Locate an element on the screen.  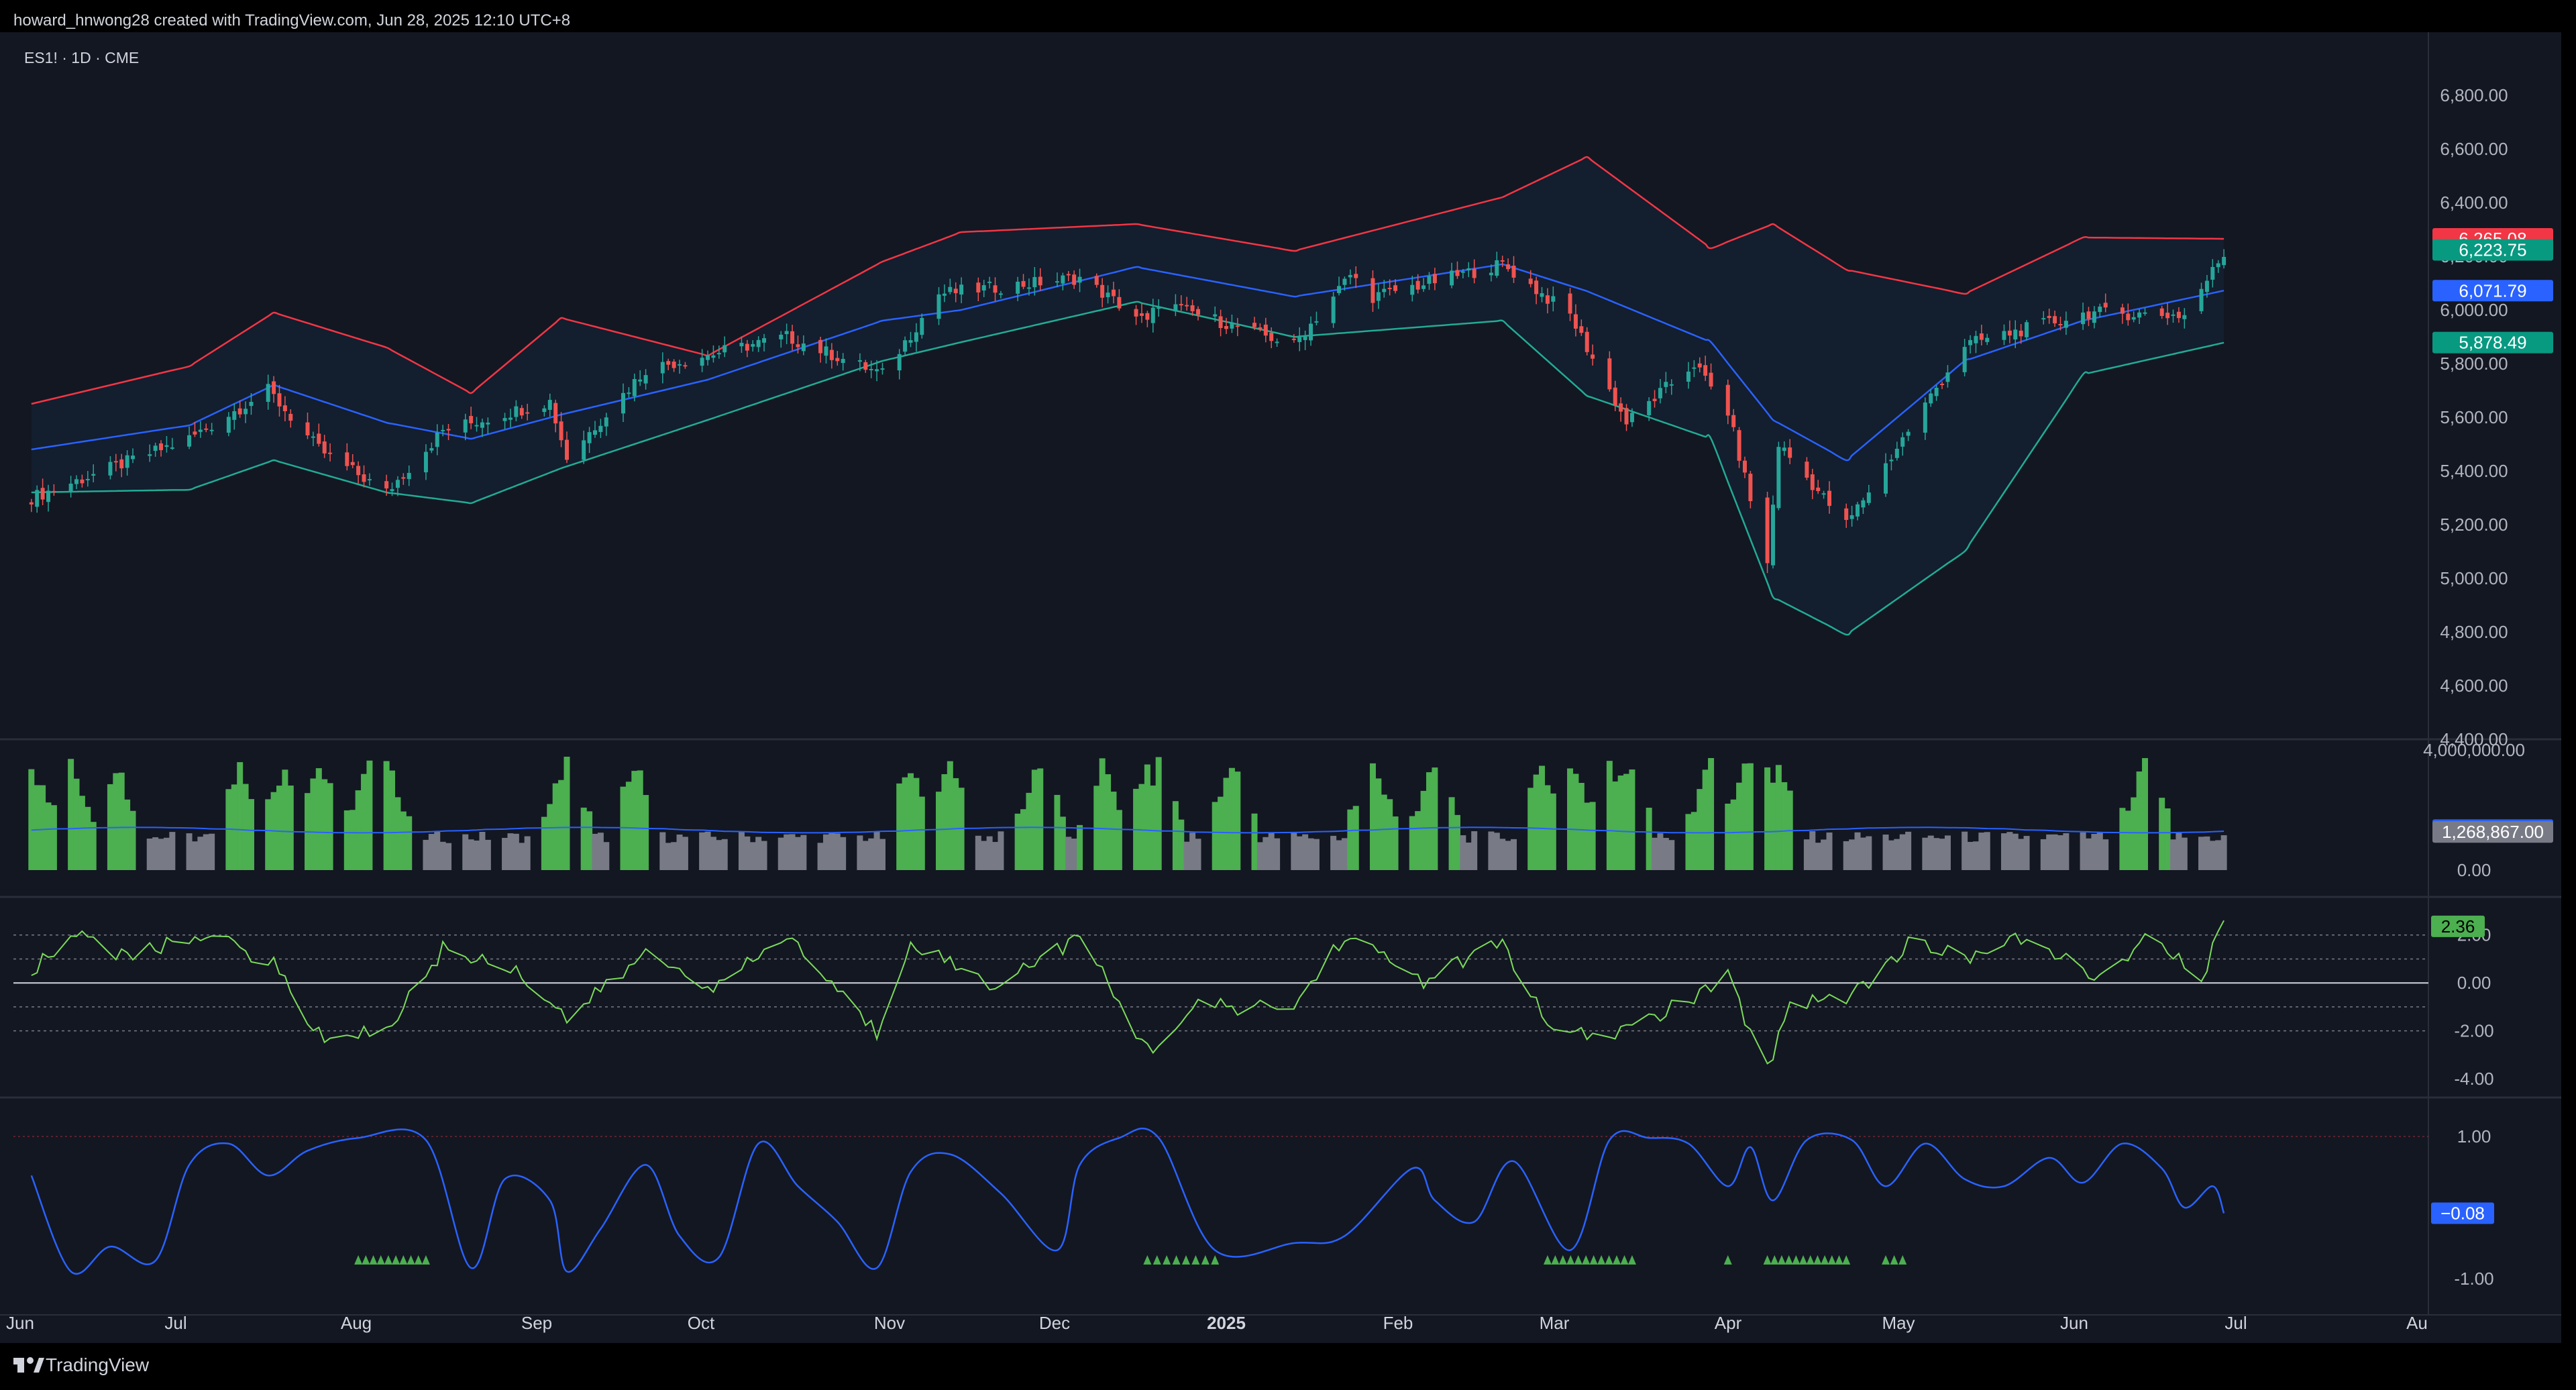
stochastic-value-badge: −0.08 is located at coordinates (2462, 1213).